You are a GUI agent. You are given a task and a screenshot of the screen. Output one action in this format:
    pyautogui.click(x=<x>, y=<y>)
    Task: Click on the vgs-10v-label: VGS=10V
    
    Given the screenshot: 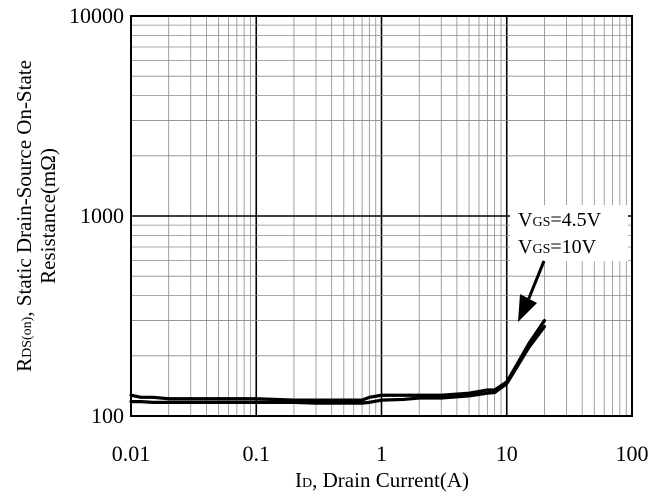 What is the action you would take?
    pyautogui.click(x=557, y=247)
    